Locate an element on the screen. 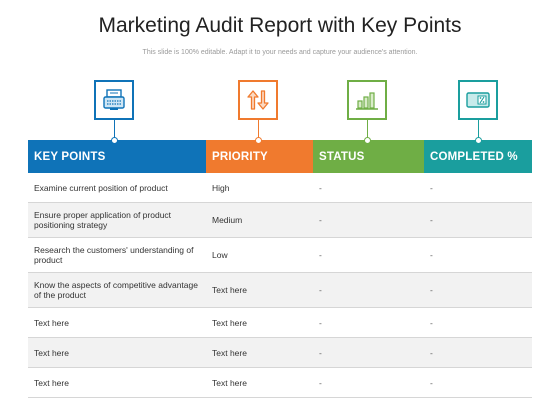  bar-chart-icon is located at coordinates (367, 101).